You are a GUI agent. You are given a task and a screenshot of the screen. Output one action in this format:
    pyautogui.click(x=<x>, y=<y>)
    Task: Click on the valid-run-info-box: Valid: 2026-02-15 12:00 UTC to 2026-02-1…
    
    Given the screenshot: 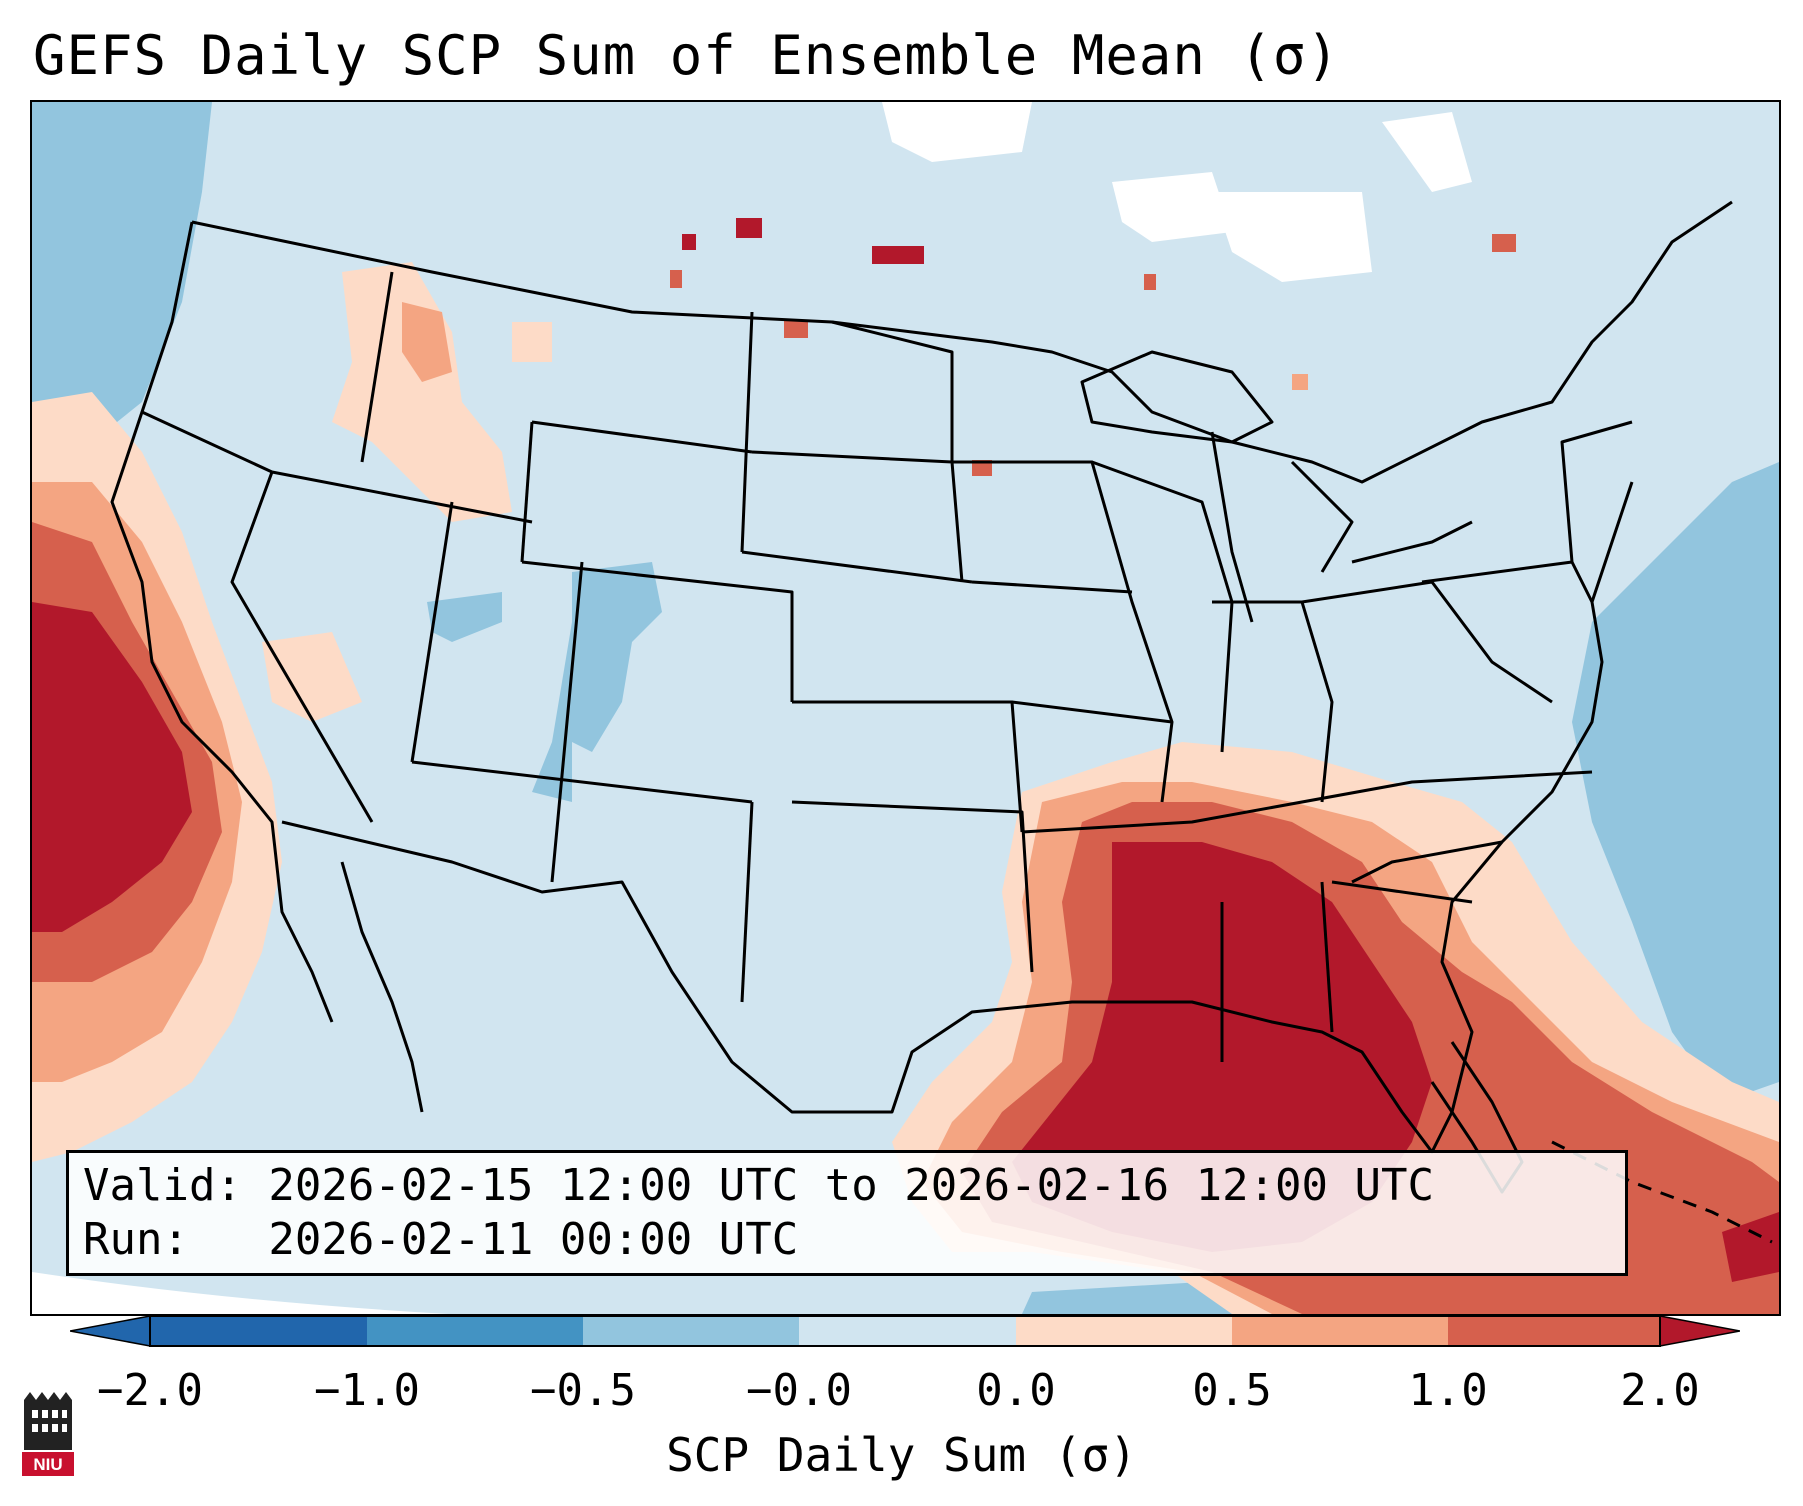 What is the action you would take?
    pyautogui.click(x=847, y=1213)
    